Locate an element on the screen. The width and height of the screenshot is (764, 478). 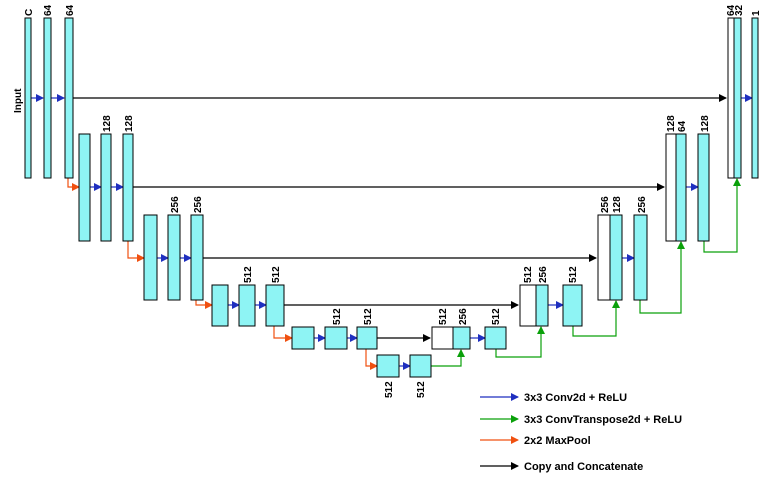
legend-item-conv: 3x3 Conv2d + ReLU is located at coordinates (553, 398).